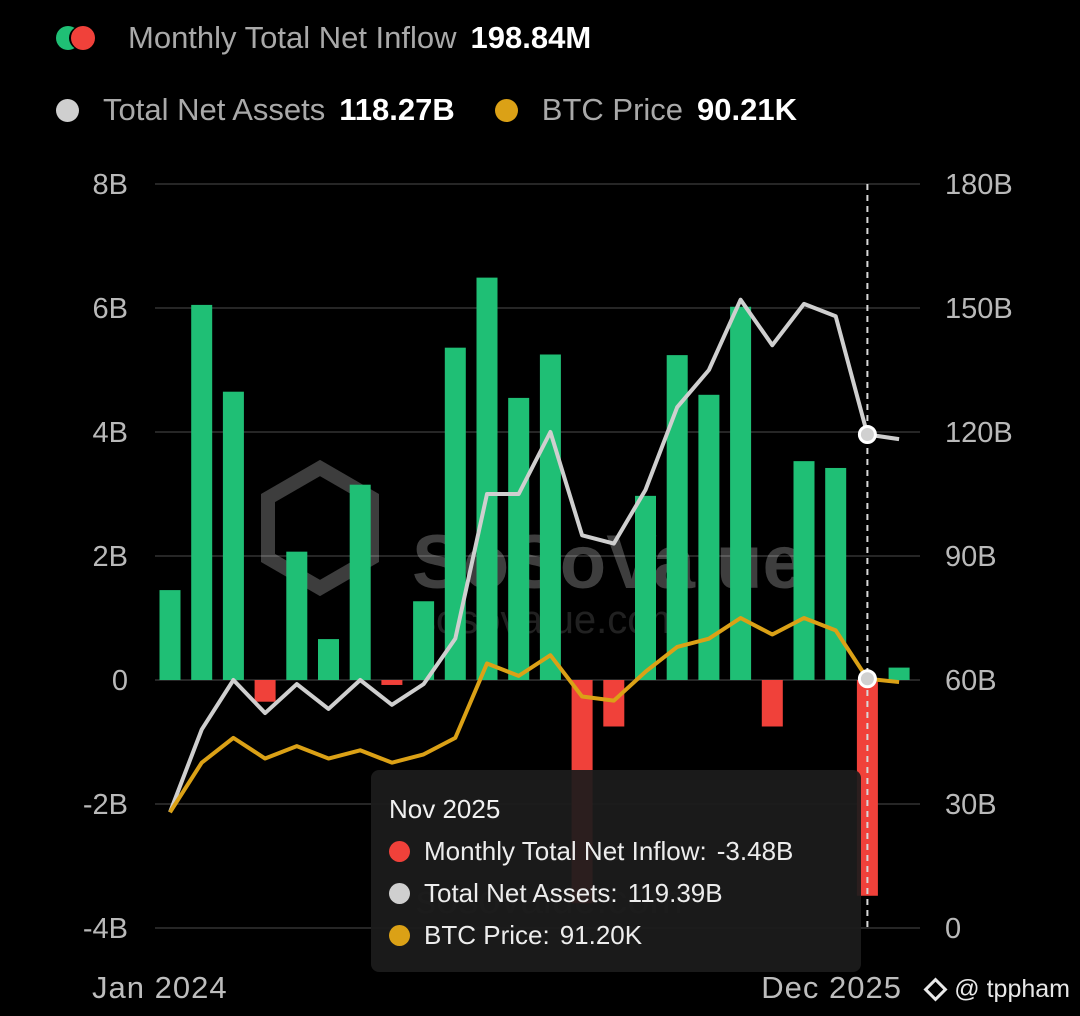 Image resolution: width=1080 pixels, height=1016 pixels. Describe the element at coordinates (110, 309) in the screenshot. I see `y-left-tick-label: 6B` at that location.